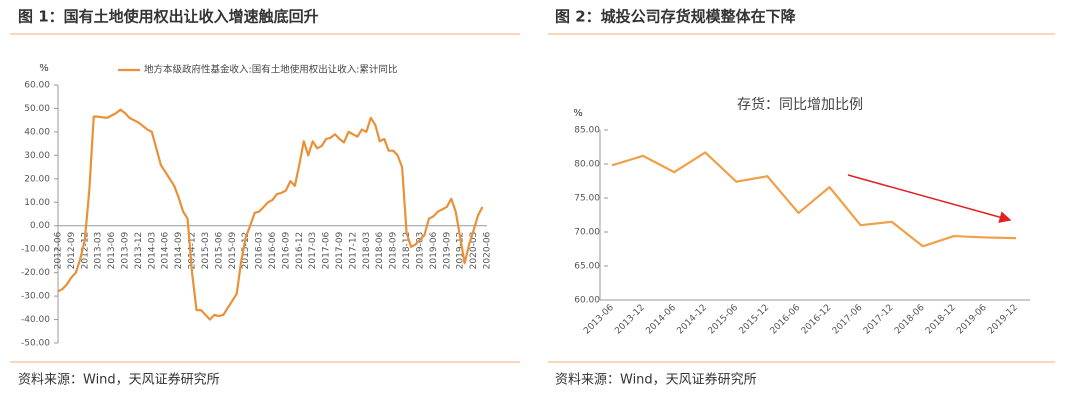  What do you see at coordinates (488, 250) in the screenshot?
I see `x-tick-label: 2020-06` at bounding box center [488, 250].